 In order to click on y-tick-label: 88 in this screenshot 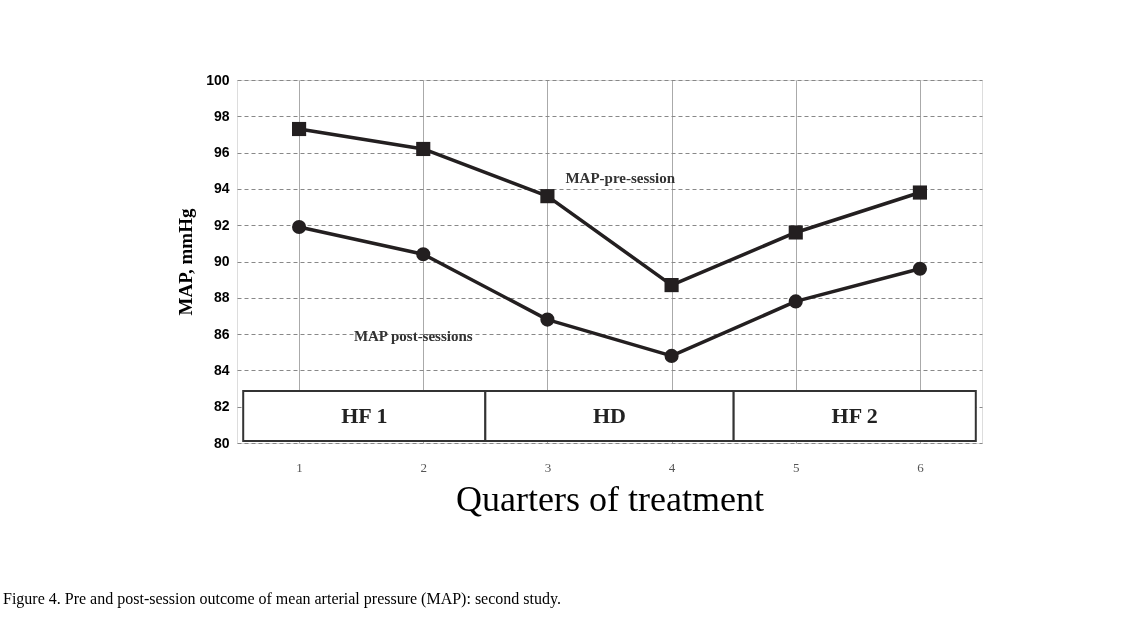, I will do `click(221, 297)`.